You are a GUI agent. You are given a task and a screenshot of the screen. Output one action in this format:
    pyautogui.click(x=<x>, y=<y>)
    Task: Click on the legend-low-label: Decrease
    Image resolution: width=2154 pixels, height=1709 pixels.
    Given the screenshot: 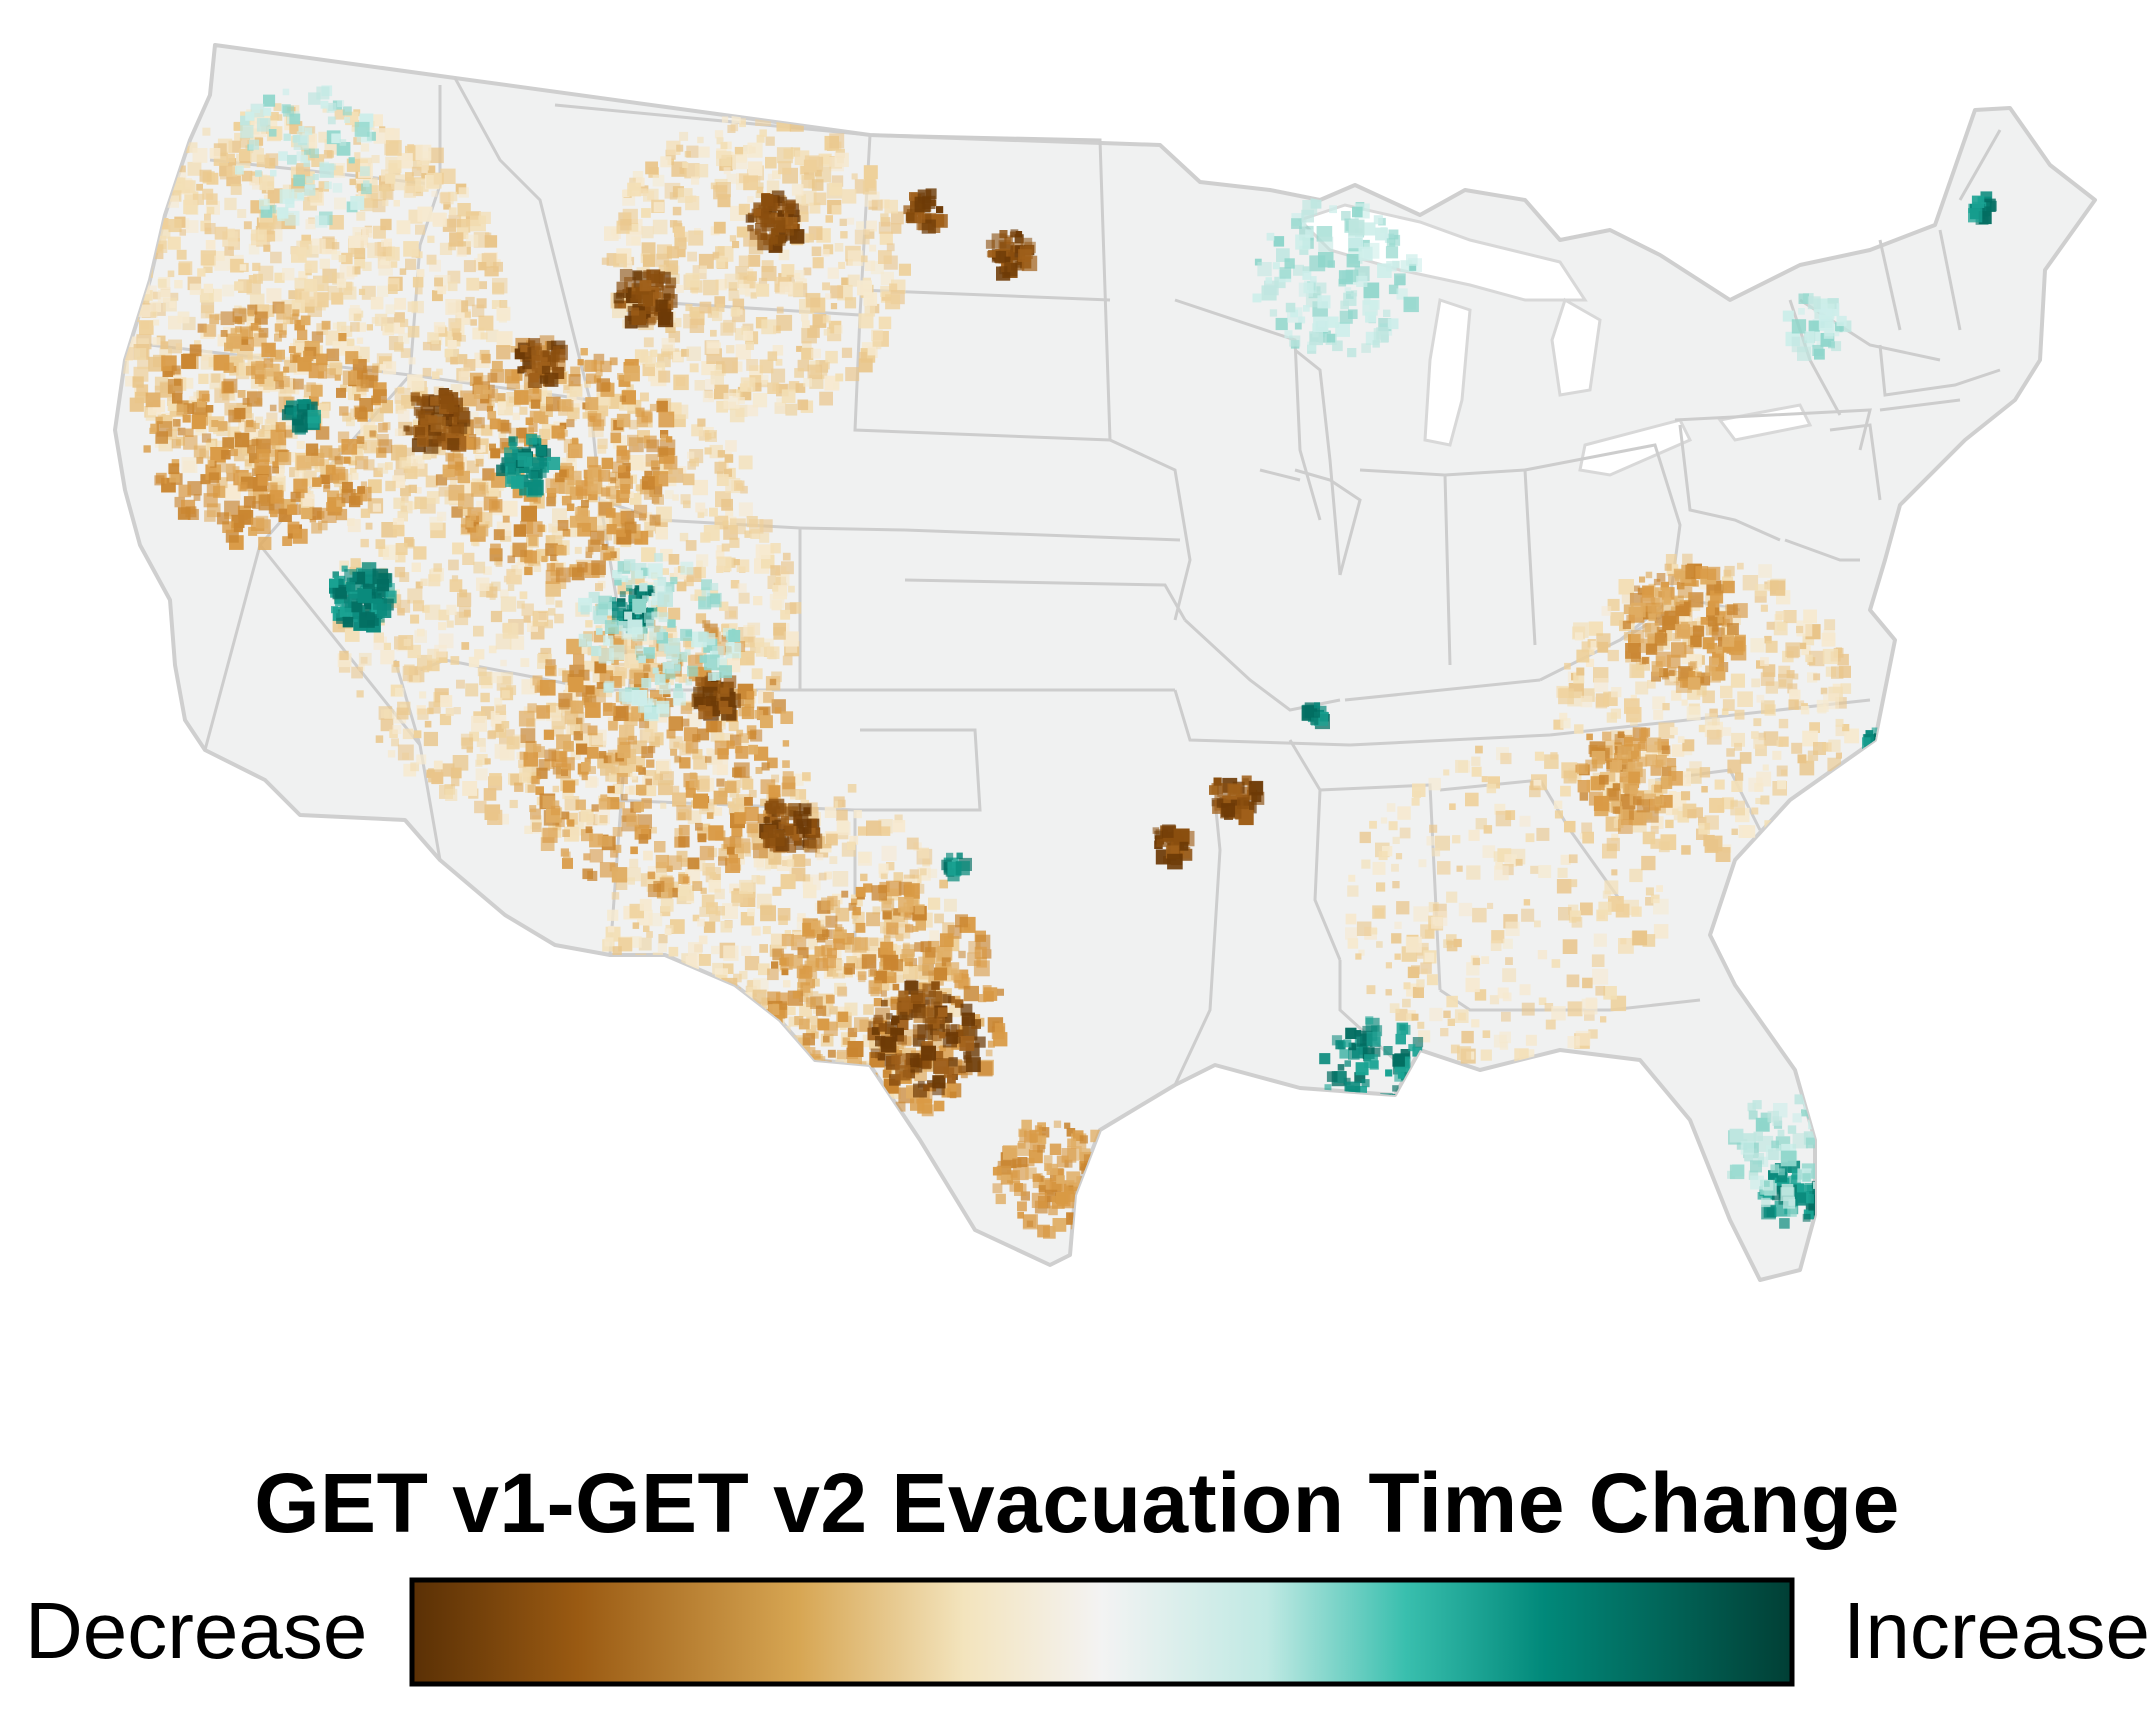 What is the action you would take?
    pyautogui.click(x=196, y=1630)
    